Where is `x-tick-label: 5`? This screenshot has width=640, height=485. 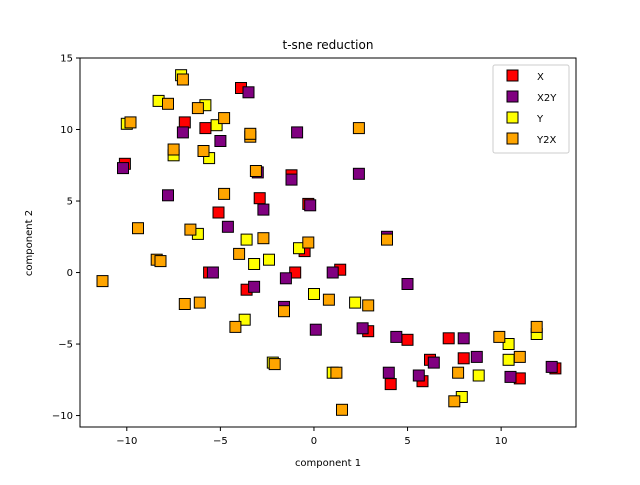 x-tick-label: 5 is located at coordinates (407, 441).